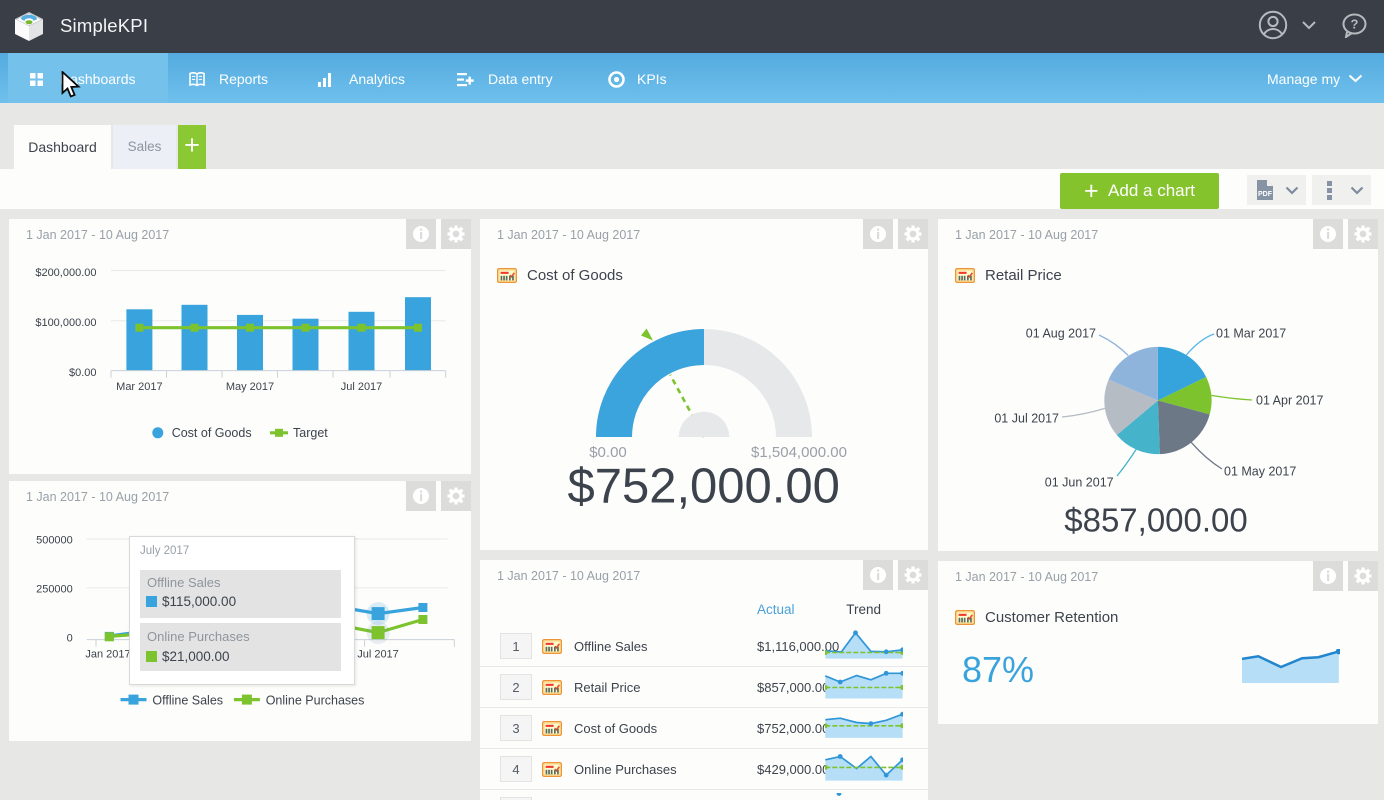  What do you see at coordinates (703, 487) in the screenshot?
I see `svg-text: $752,000.00` at bounding box center [703, 487].